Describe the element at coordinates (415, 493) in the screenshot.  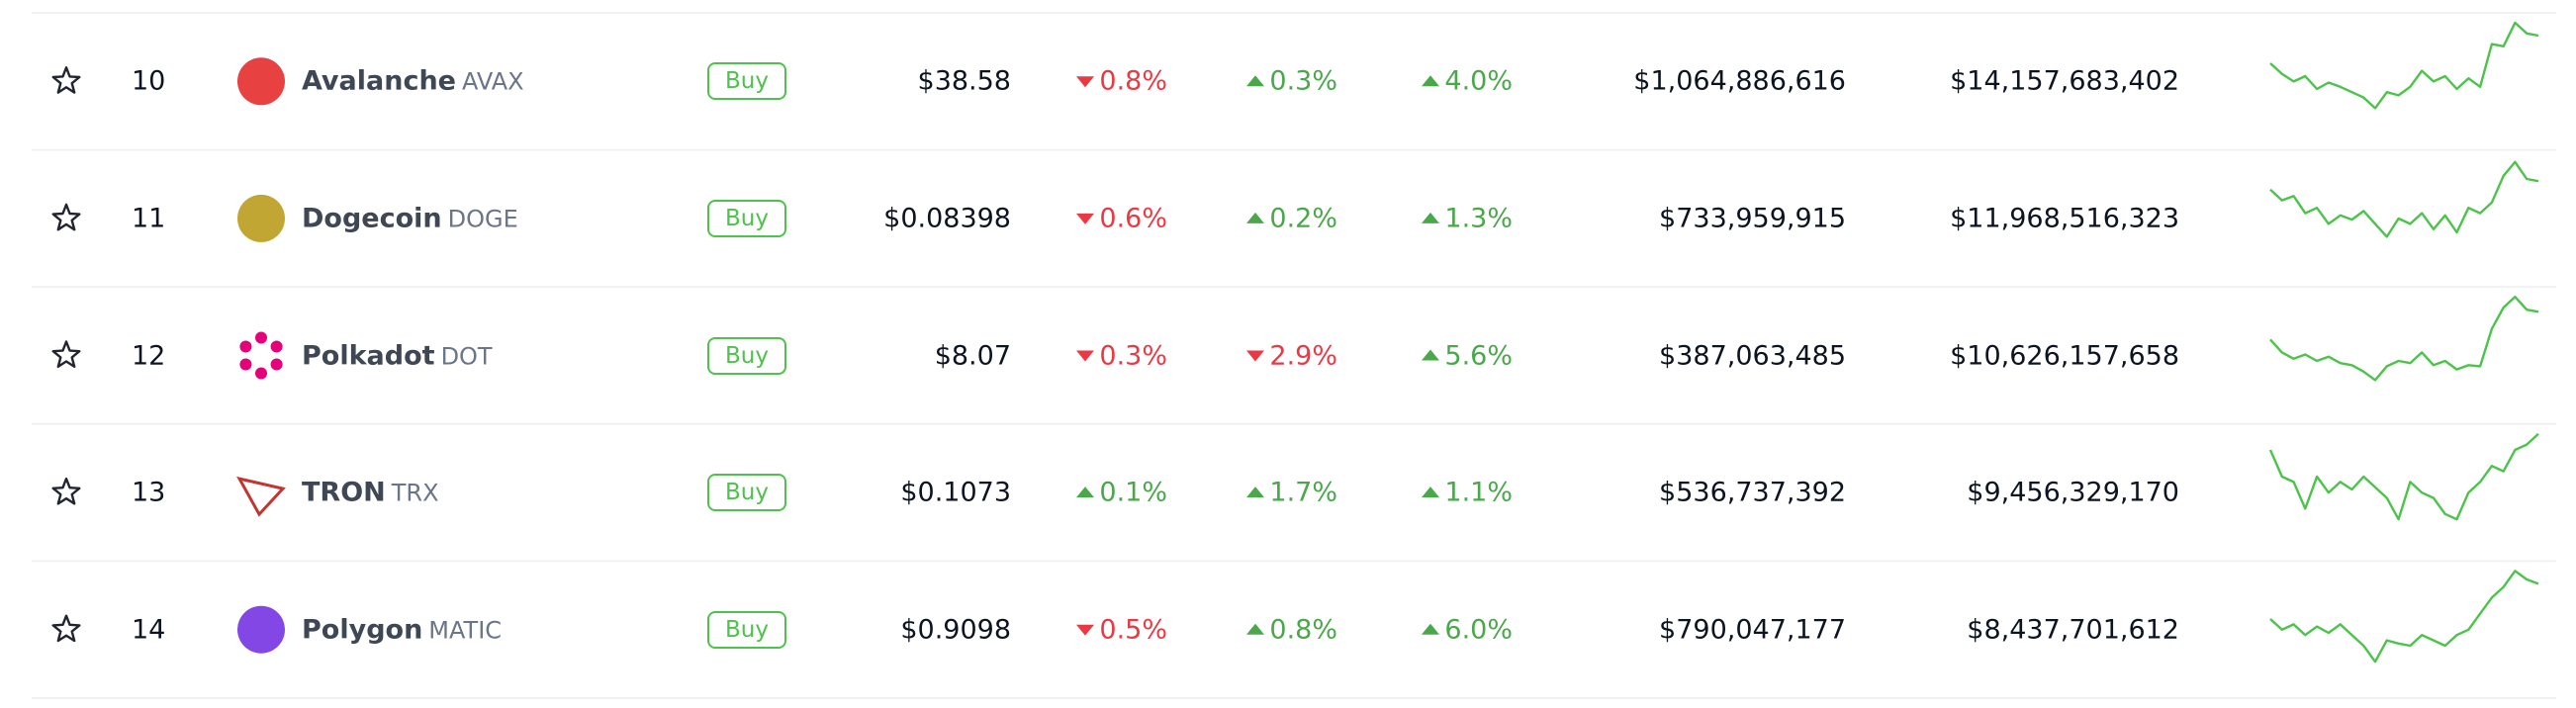
I see `coin-symbol: TRX` at that location.